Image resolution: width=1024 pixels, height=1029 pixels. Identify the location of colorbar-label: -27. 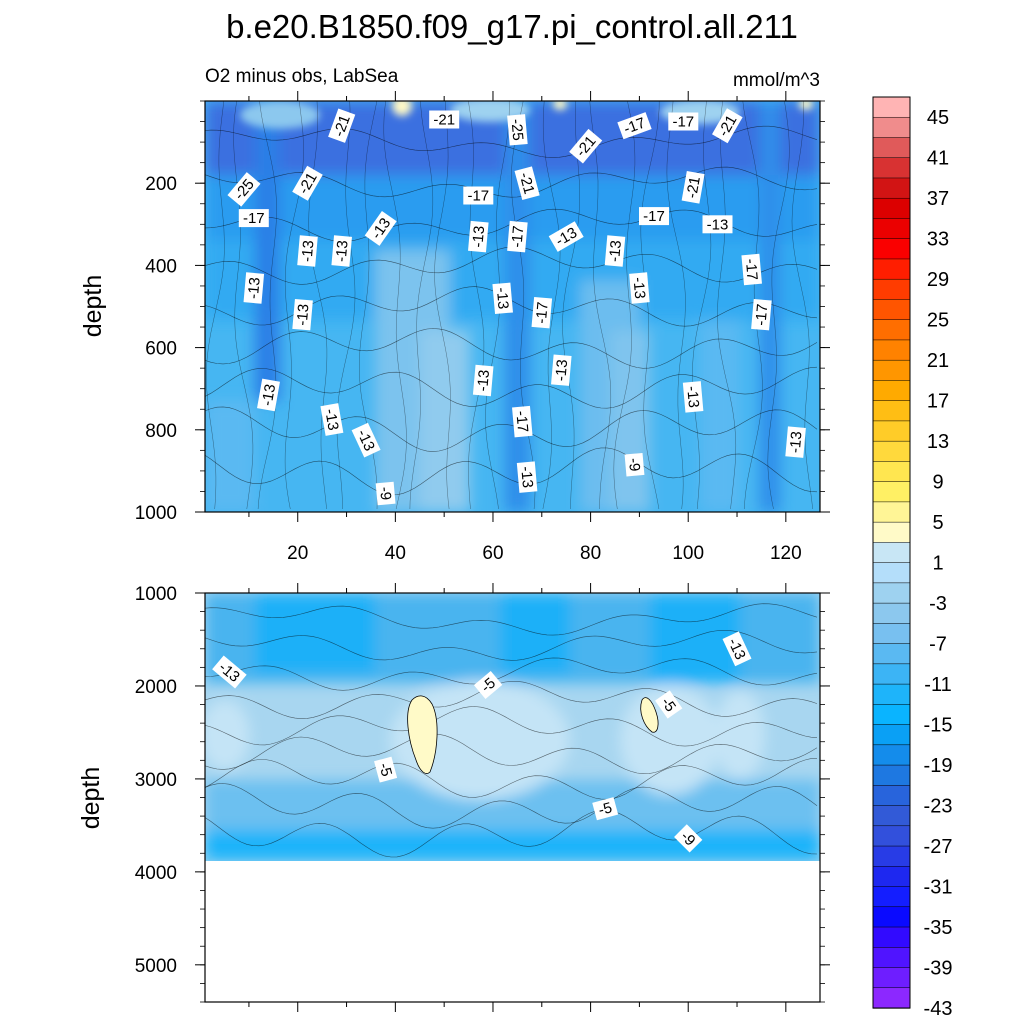
(938, 847).